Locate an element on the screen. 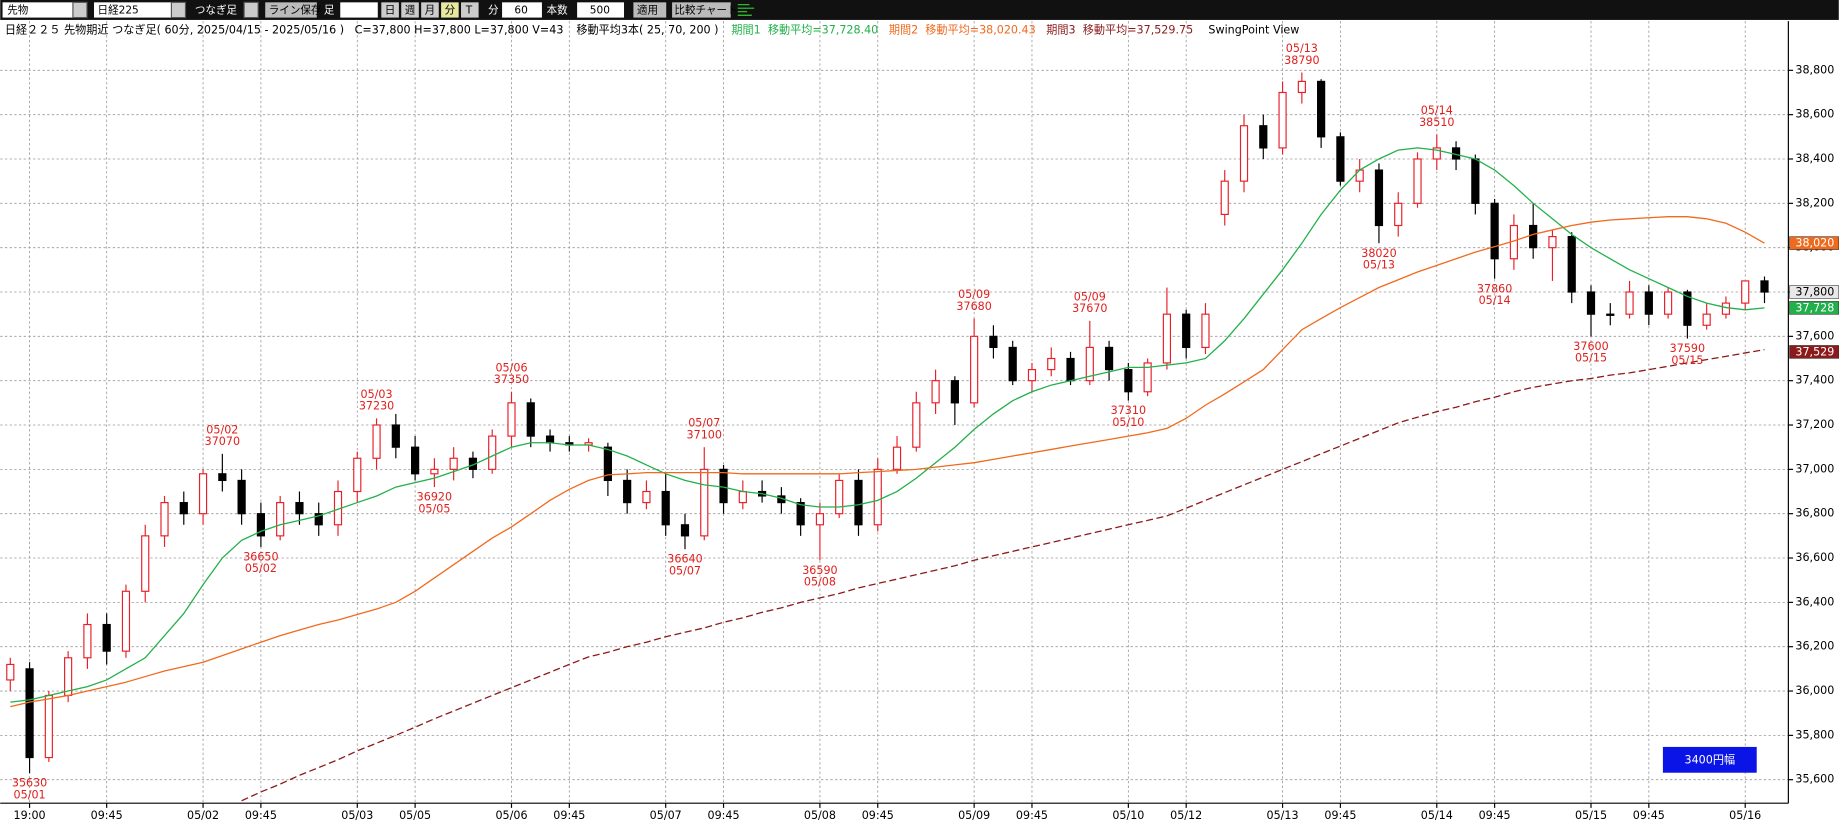 This screenshot has width=1839, height=833. y-tick-label: 37,000 is located at coordinates (1814, 468).